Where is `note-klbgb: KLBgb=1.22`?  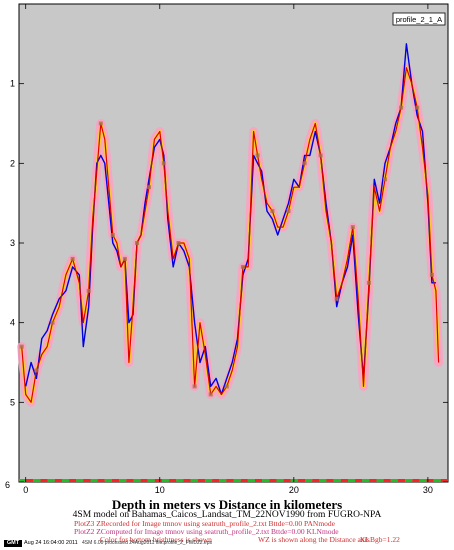
note-klbgb: KLBgb=1.22 is located at coordinates (380, 539).